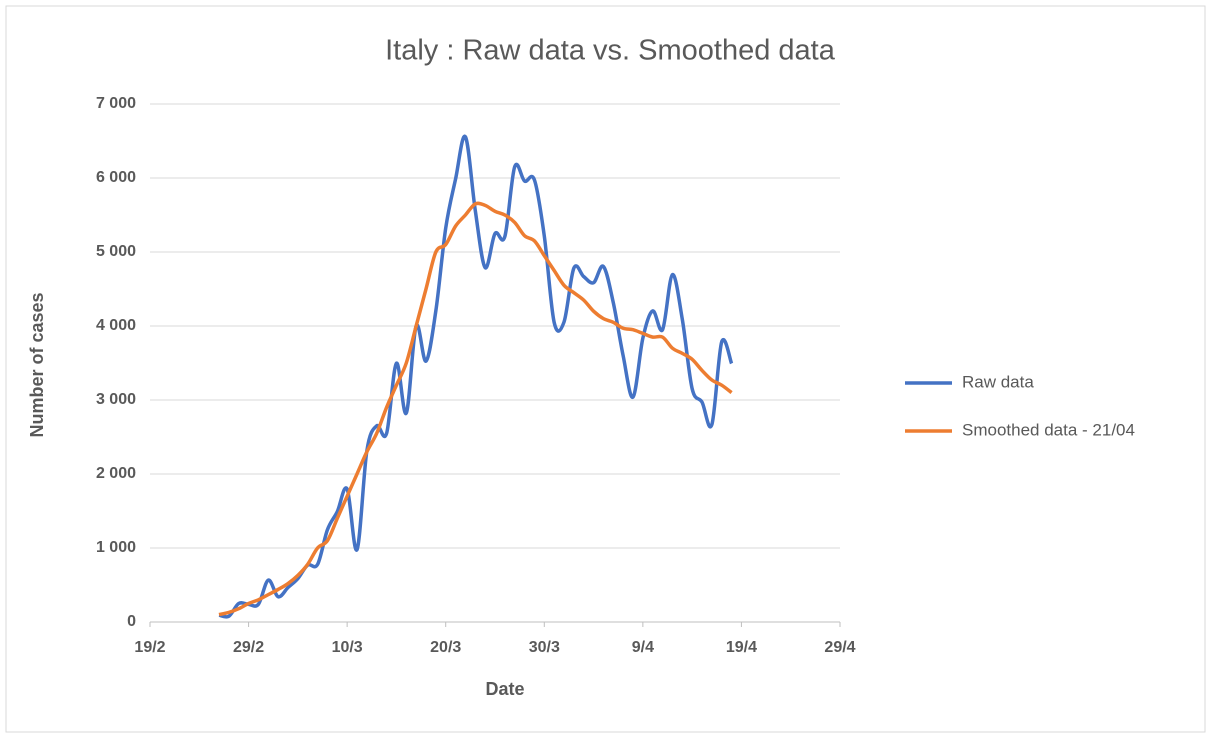 Image resolution: width=1211 pixels, height=743 pixels. What do you see at coordinates (131, 621) in the screenshot?
I see `y-tick-label: 0` at bounding box center [131, 621].